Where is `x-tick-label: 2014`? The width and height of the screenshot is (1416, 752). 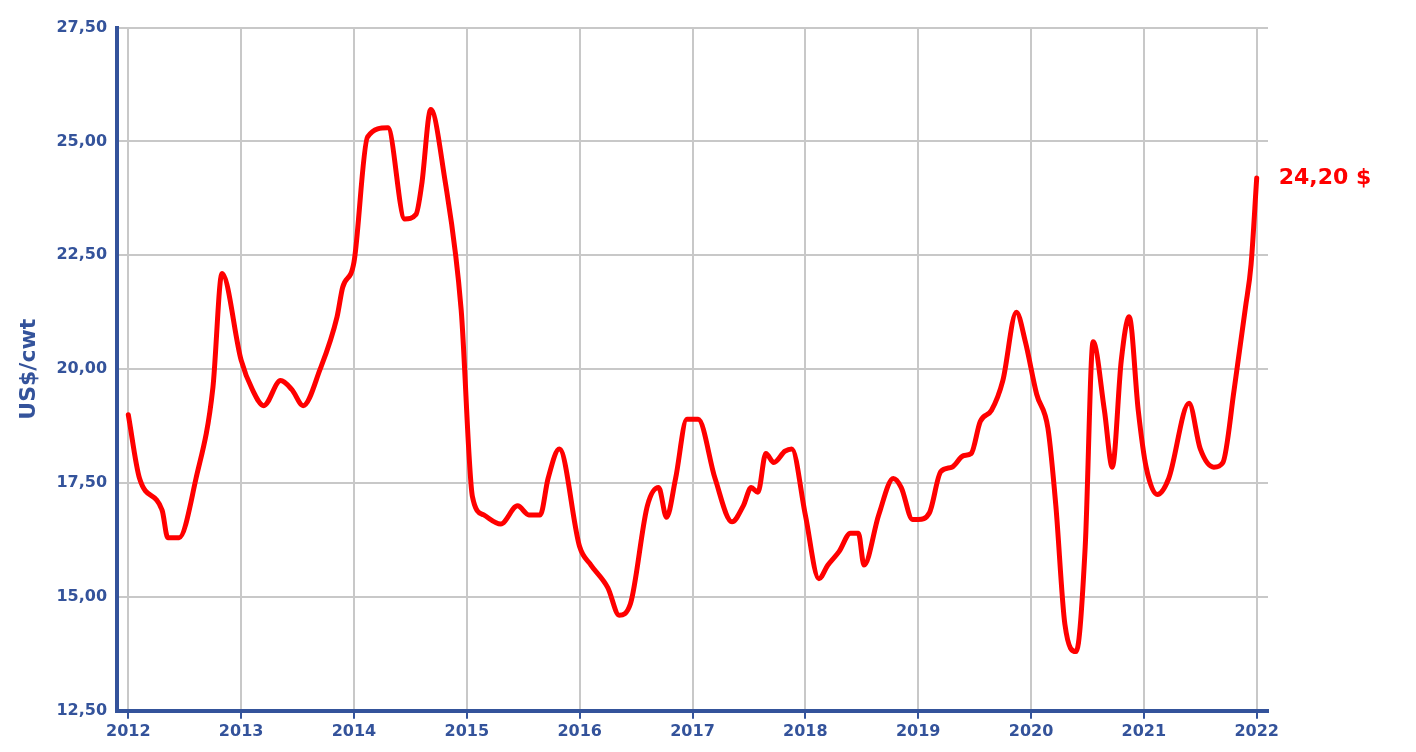
x-tick-label: 2014 is located at coordinates (354, 730).